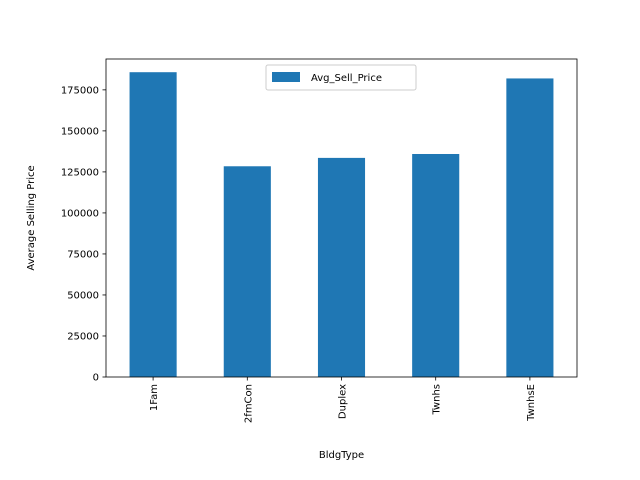 The height and width of the screenshot is (480, 640). What do you see at coordinates (531, 403) in the screenshot?
I see `x-tick-label: TwnhsE` at bounding box center [531, 403].